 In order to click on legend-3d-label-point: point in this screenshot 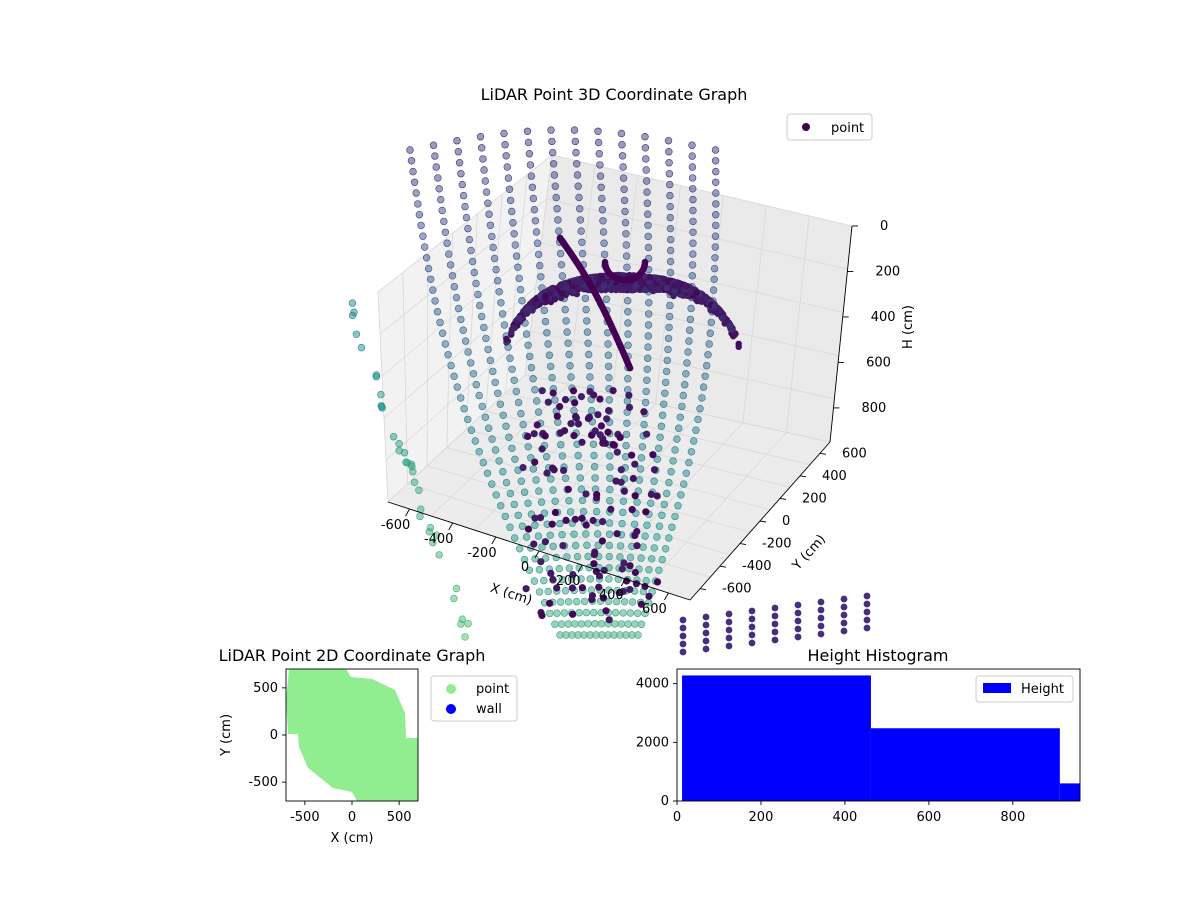, I will do `click(847, 128)`.